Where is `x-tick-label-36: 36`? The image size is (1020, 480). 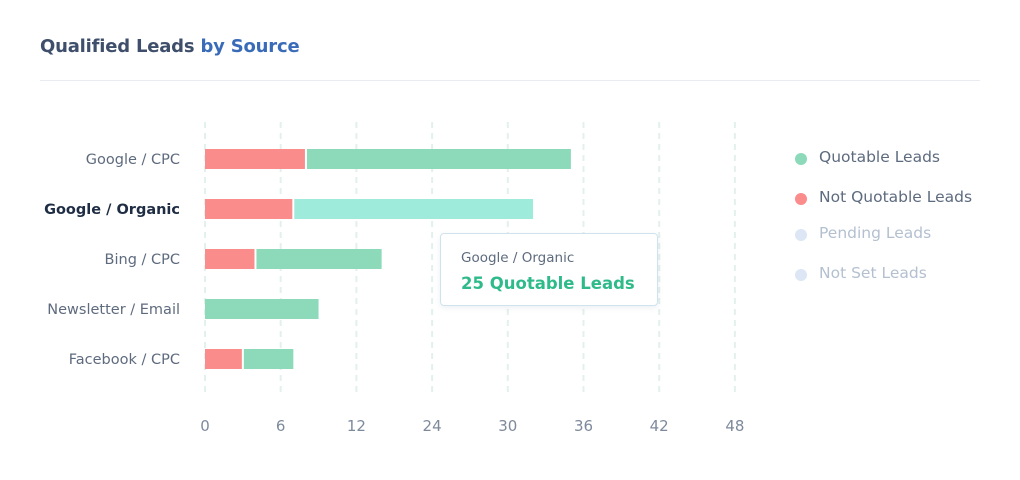 x-tick-label-36: 36 is located at coordinates (583, 426).